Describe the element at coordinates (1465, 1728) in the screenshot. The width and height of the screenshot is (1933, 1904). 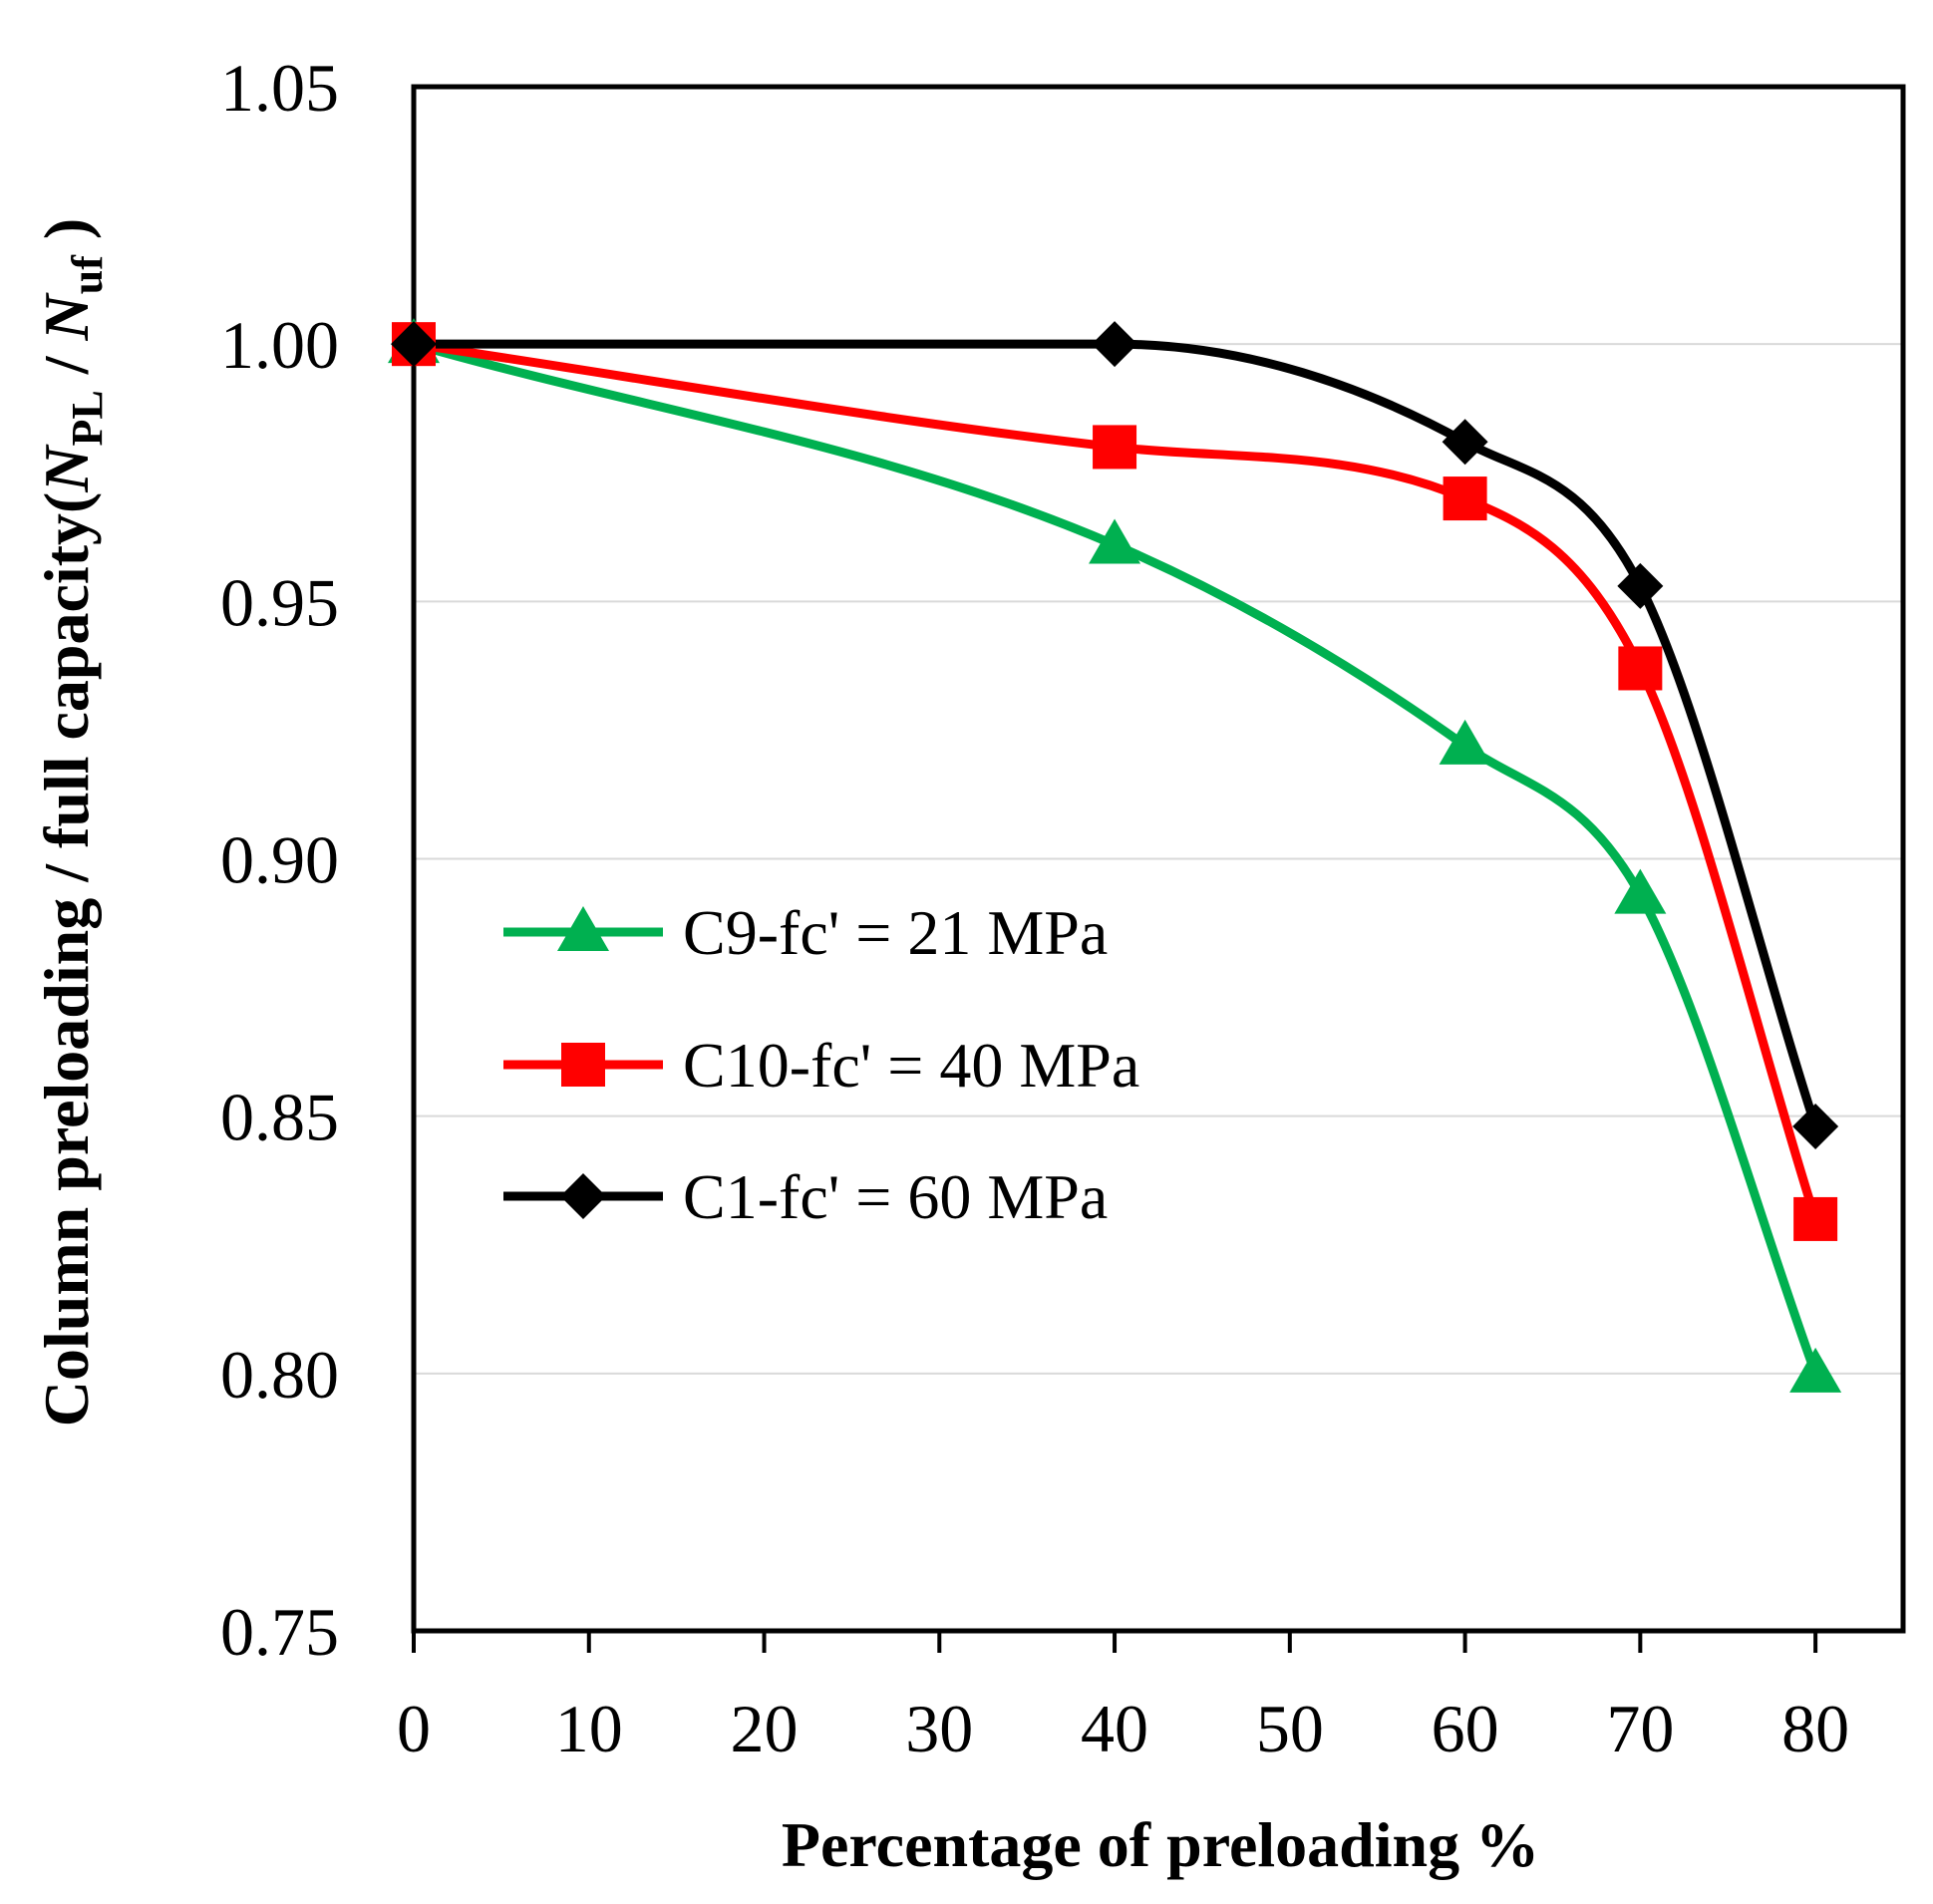
I see `x-tick-label: 60` at that location.